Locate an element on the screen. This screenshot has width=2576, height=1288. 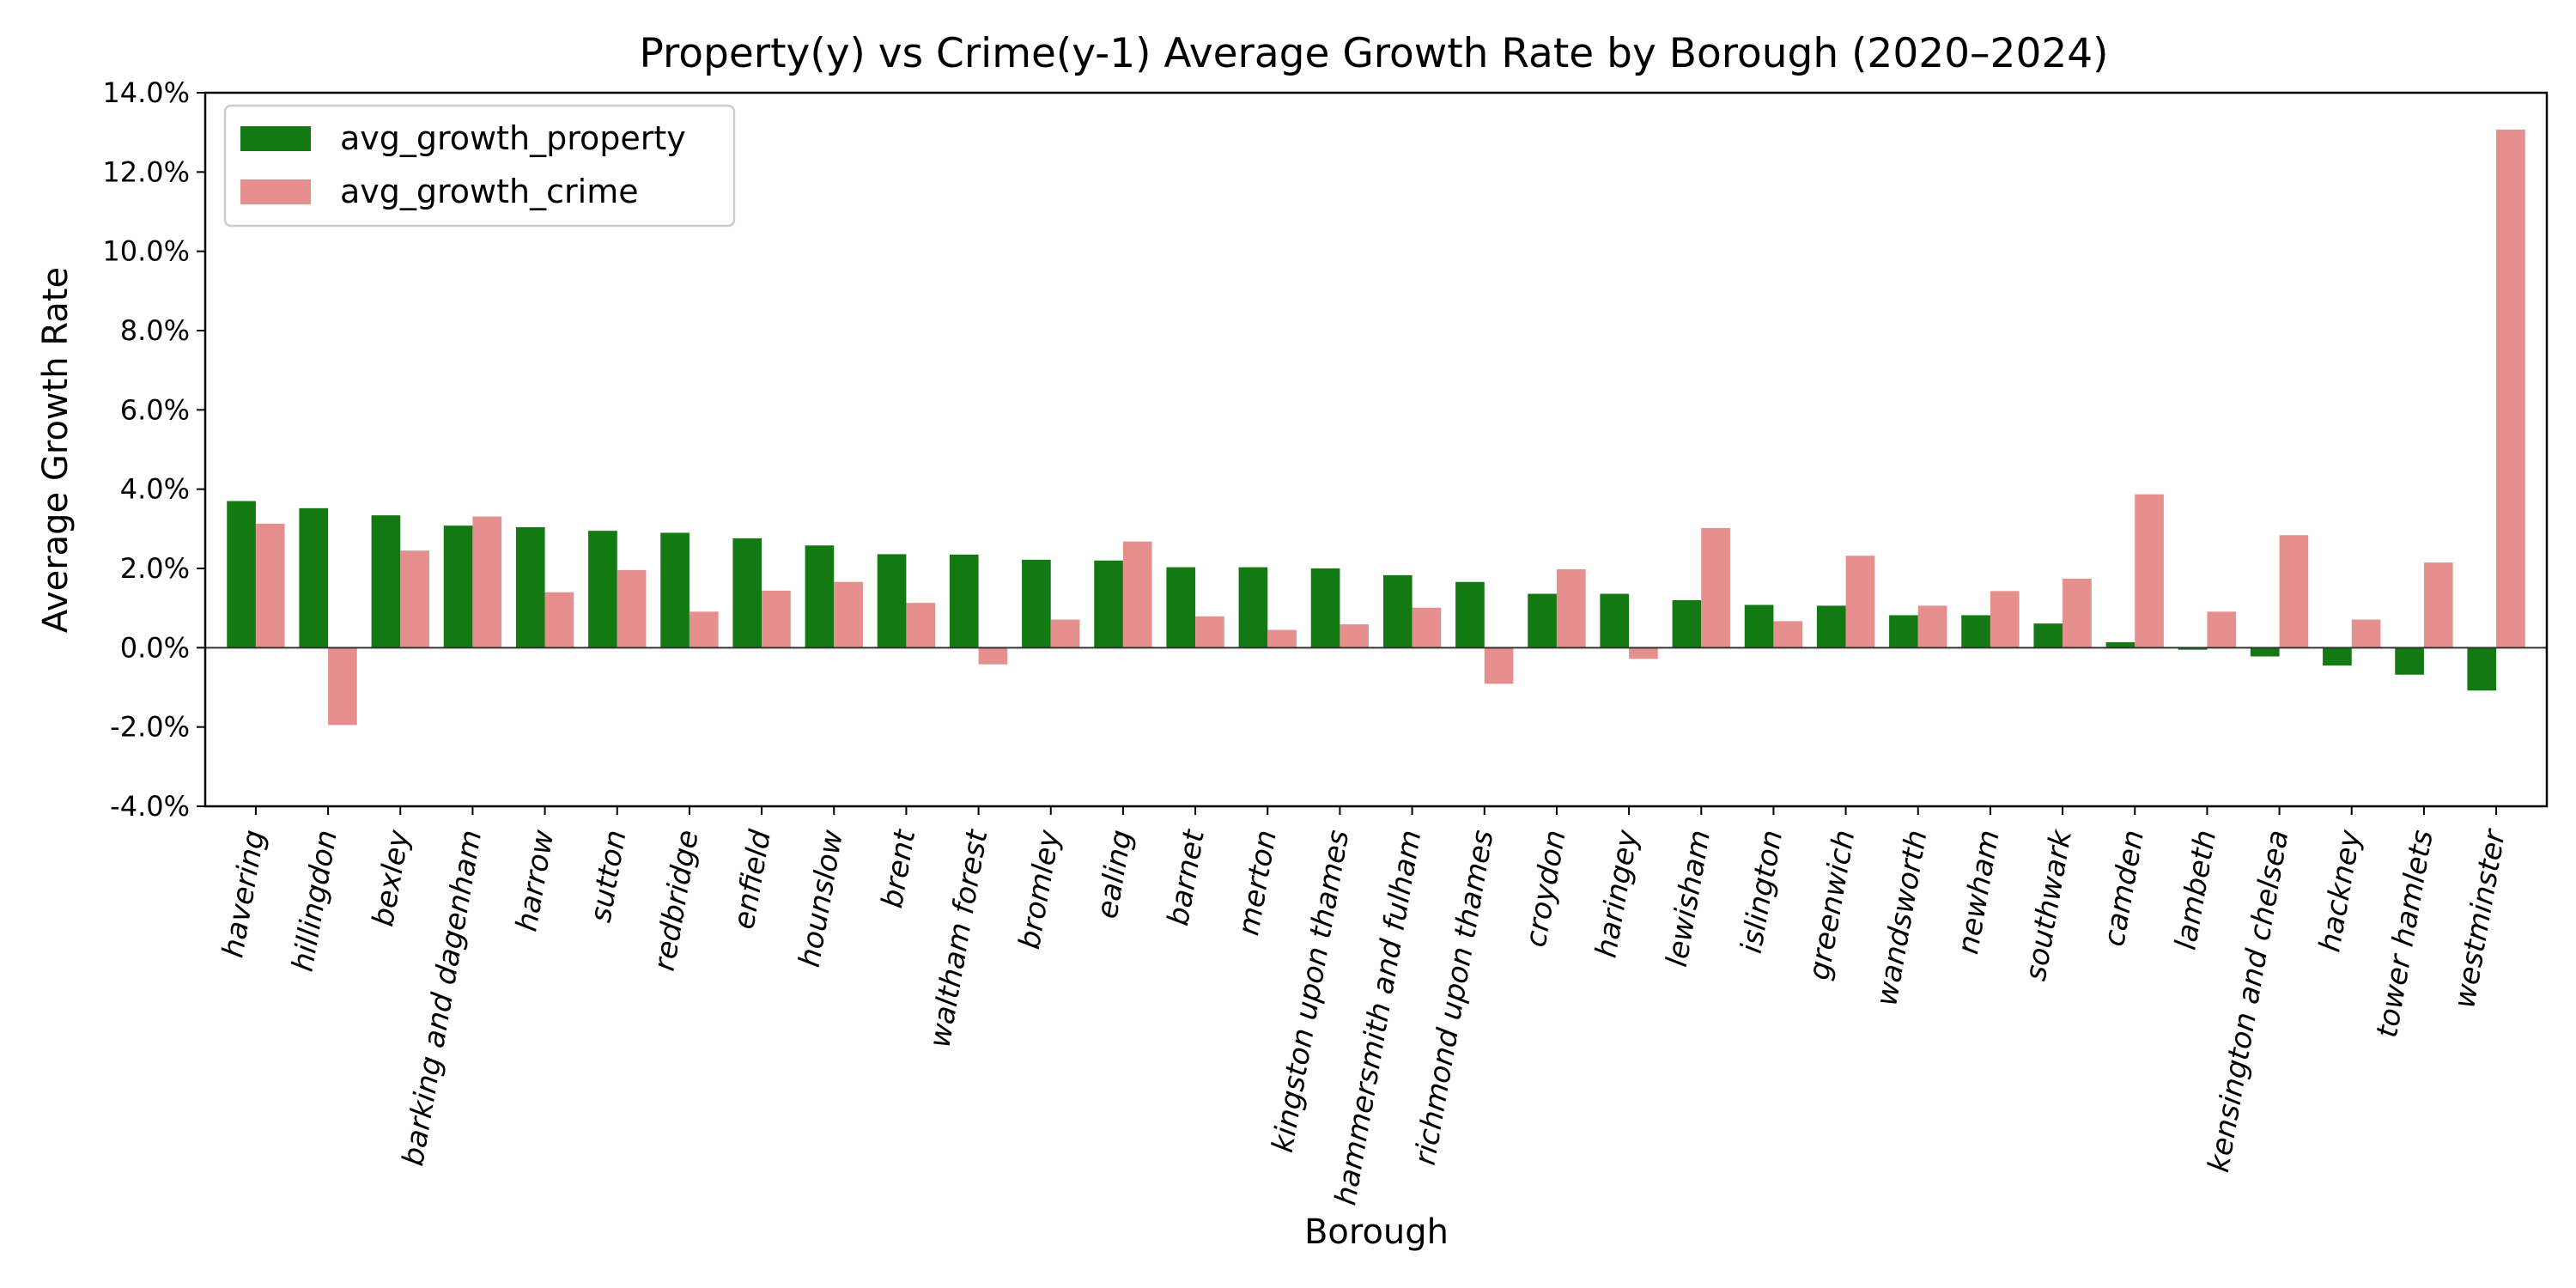
bar-crime-croydon is located at coordinates (1571, 608).